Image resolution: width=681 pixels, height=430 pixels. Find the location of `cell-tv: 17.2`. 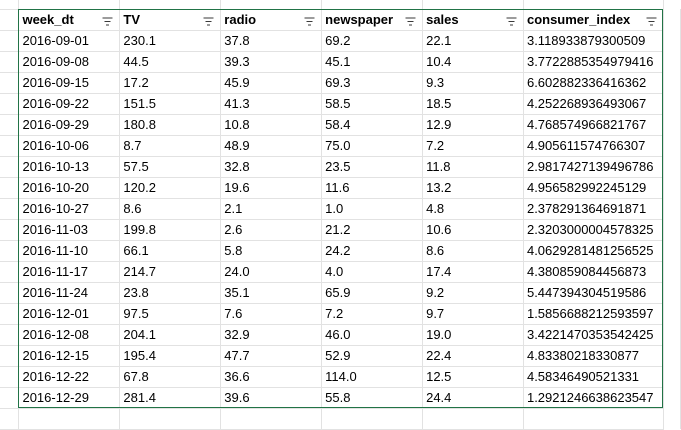

cell-tv: 17.2 is located at coordinates (170, 83).